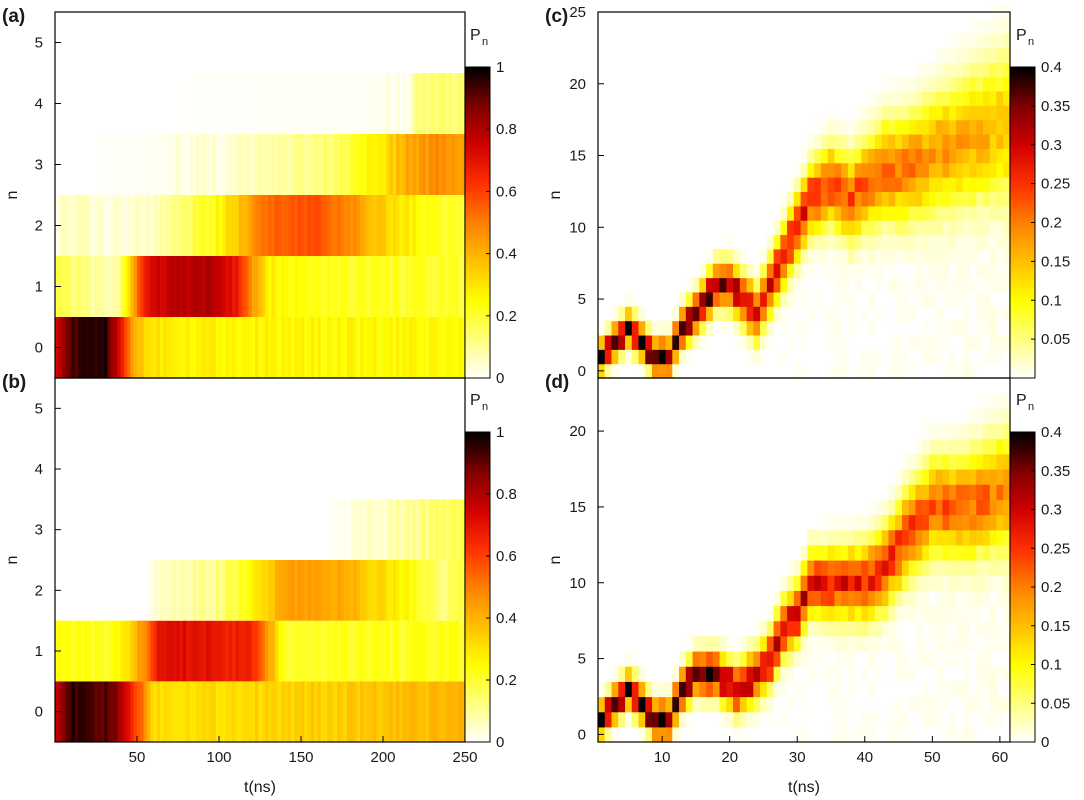  I want to click on y-tick-label: 2, so click(39, 226).